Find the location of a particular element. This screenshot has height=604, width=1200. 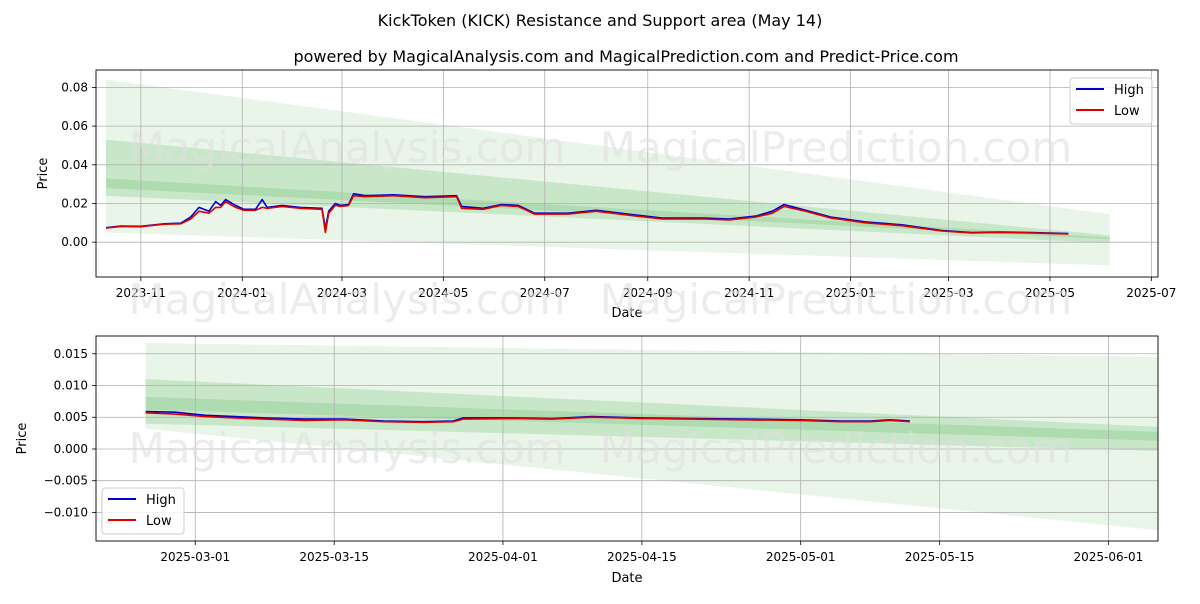

watermark-analysis-bottom: MagicalAnalysis.com is located at coordinates (347, 448).